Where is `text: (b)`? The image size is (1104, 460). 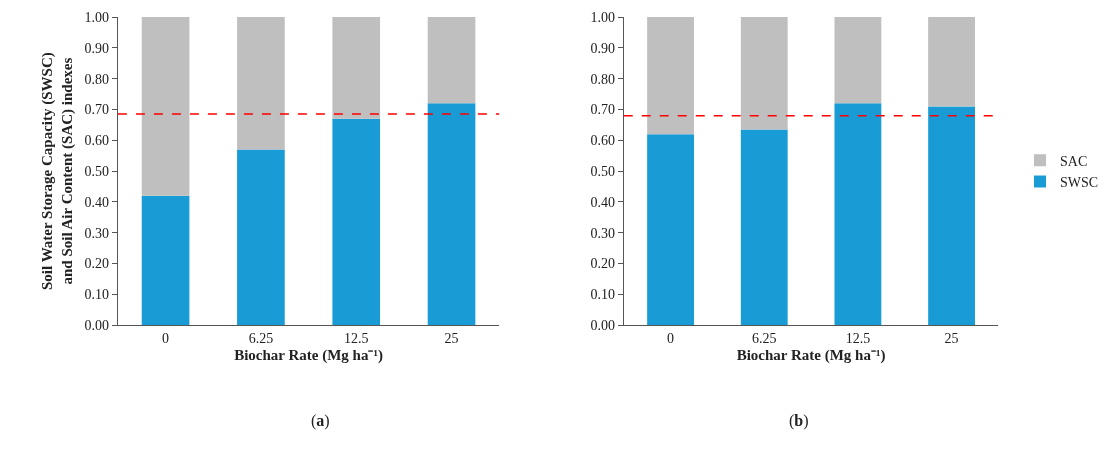
text: (b) is located at coordinates (799, 421).